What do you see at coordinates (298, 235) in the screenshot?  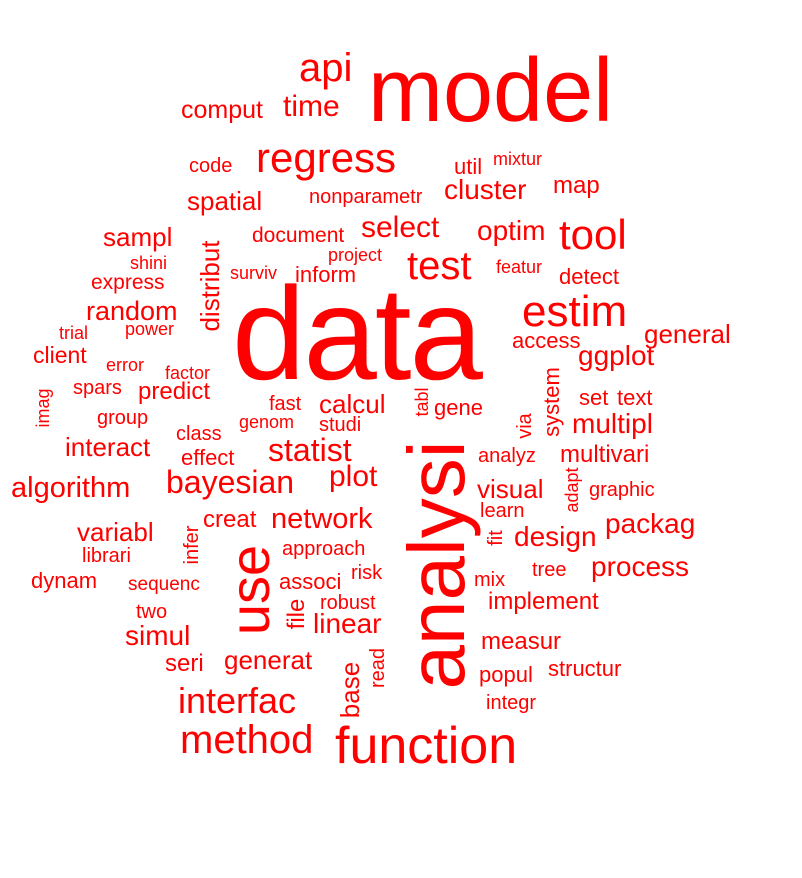 I see `cloud-word-document: document` at bounding box center [298, 235].